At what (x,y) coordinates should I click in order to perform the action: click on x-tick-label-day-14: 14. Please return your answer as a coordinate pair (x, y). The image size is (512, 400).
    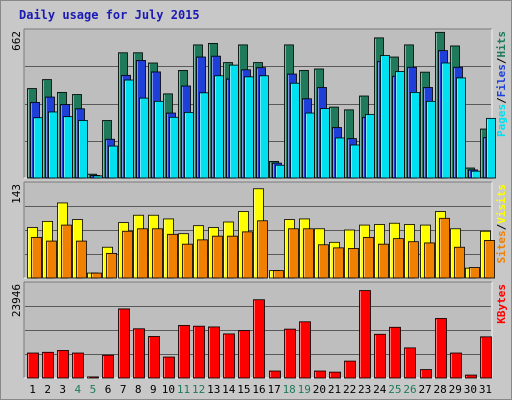
    Looking at the image, I should click on (229, 389).